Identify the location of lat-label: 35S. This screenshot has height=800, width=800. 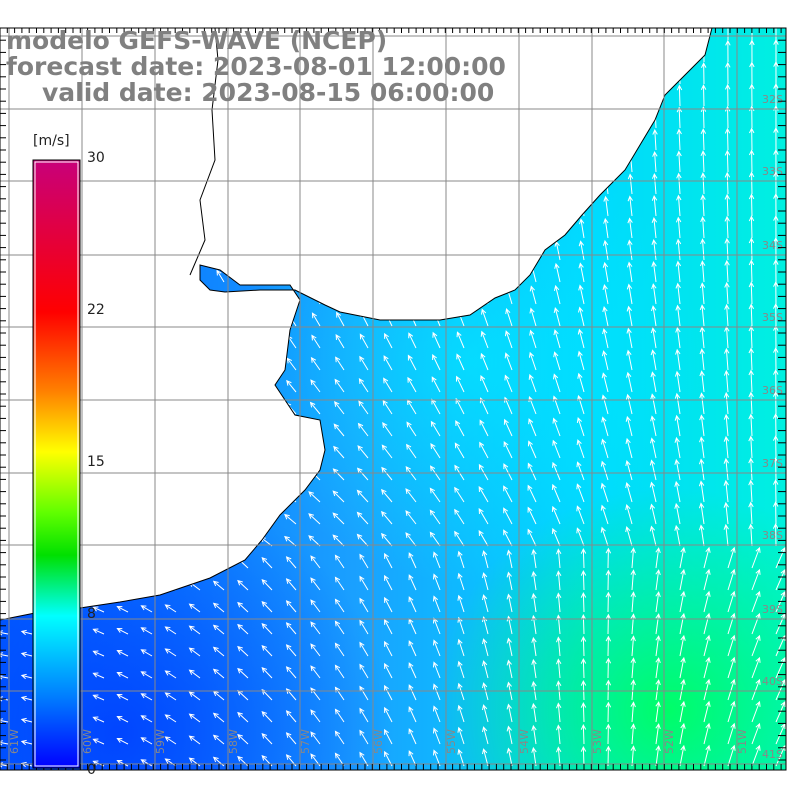
(772, 317).